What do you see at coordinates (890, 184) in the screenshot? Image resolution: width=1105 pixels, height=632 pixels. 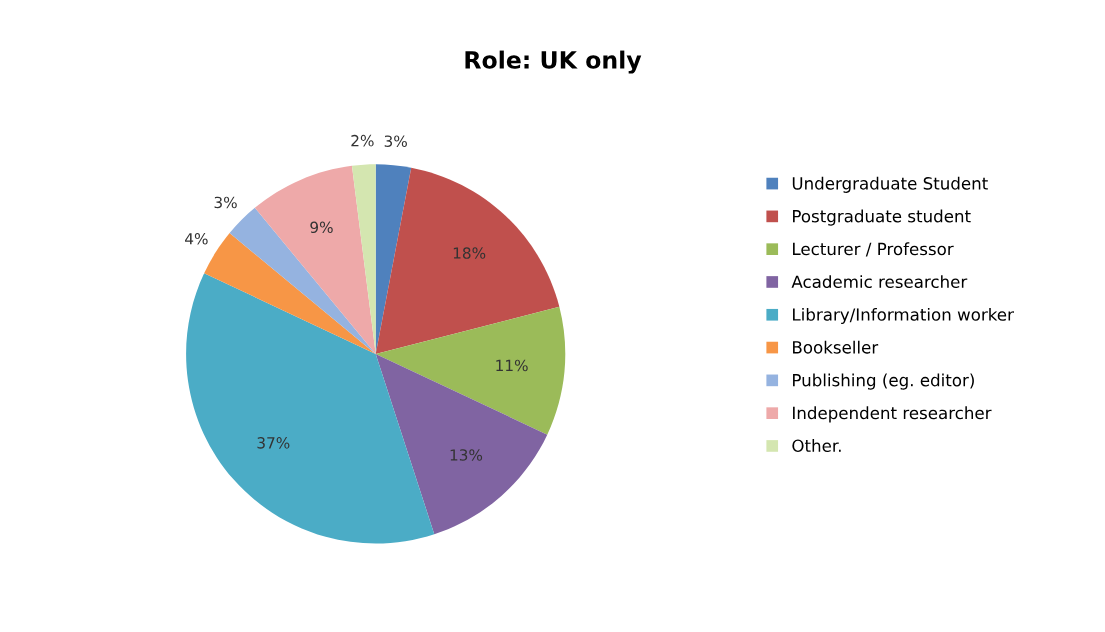 I see `legend-label: Undergraduate Student` at bounding box center [890, 184].